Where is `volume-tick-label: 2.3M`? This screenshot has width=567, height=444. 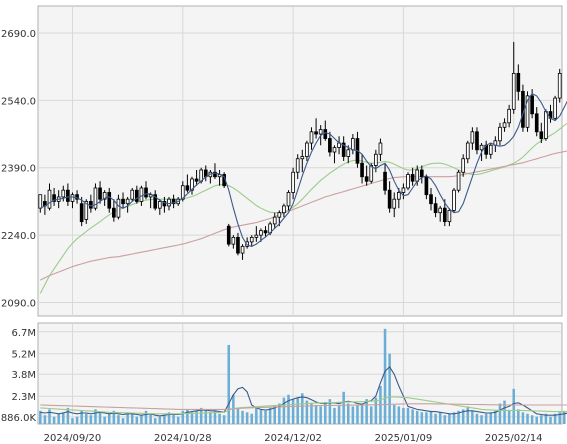 volume-tick-label: 2.3M is located at coordinates (23, 397).